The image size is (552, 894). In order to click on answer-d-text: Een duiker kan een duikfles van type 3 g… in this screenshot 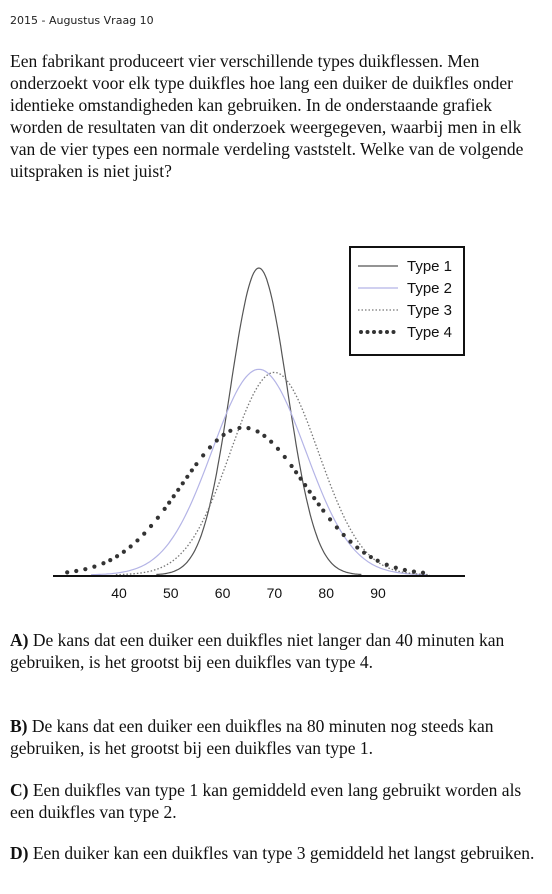, I will do `click(281, 853)`.